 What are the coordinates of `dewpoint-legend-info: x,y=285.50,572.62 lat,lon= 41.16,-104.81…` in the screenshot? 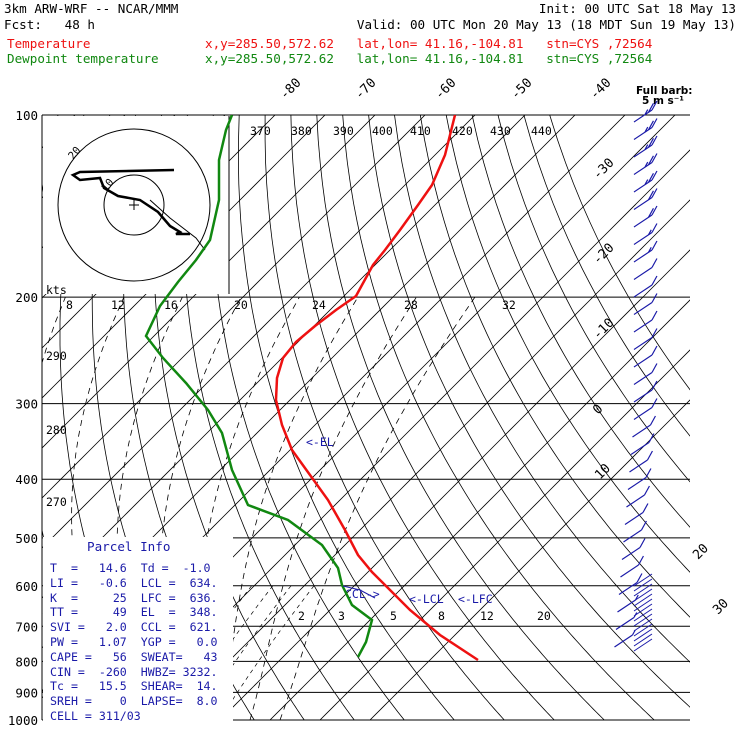 It's located at (429, 58).